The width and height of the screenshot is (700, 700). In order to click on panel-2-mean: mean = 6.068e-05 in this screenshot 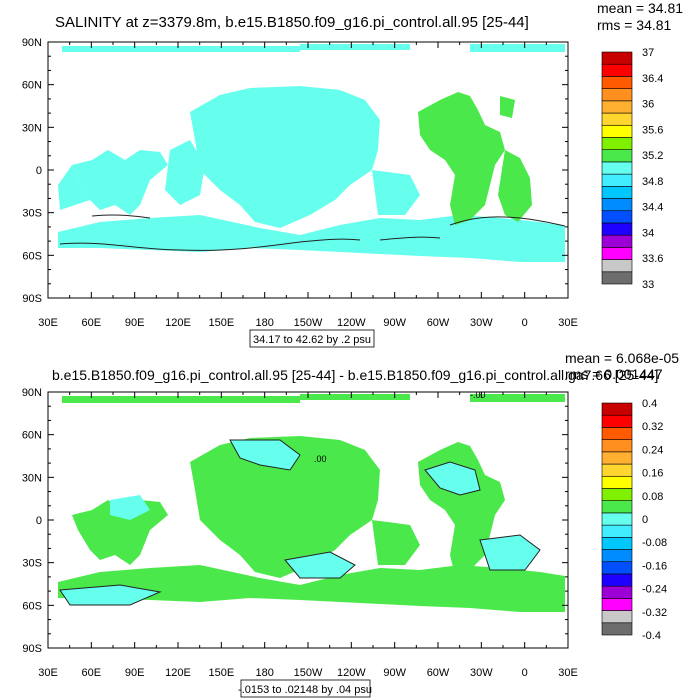, I will do `click(622, 358)`.